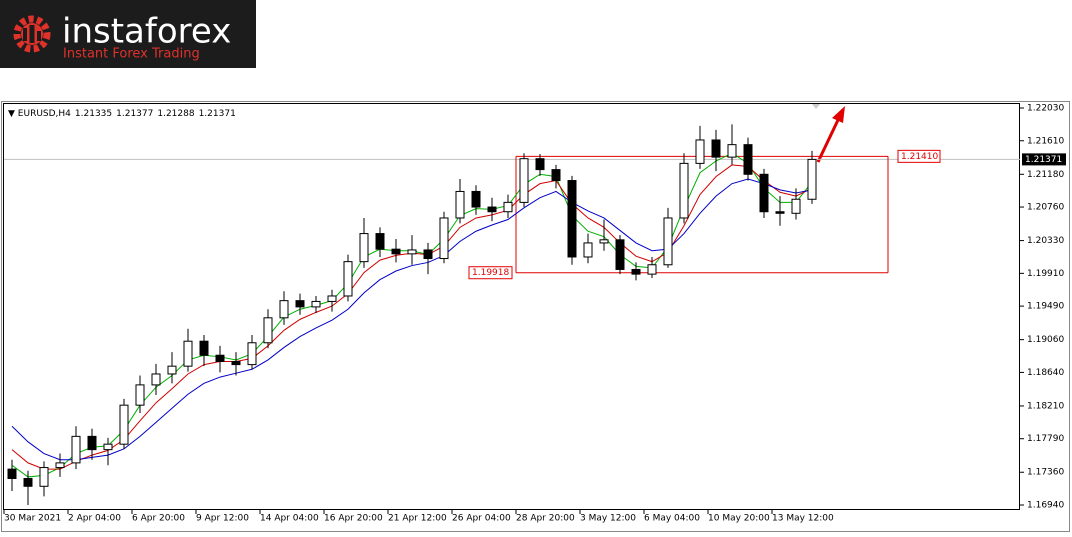 The height and width of the screenshot is (537, 1072). What do you see at coordinates (1045, 274) in the screenshot?
I see `y-tick-label: 1.19910` at bounding box center [1045, 274].